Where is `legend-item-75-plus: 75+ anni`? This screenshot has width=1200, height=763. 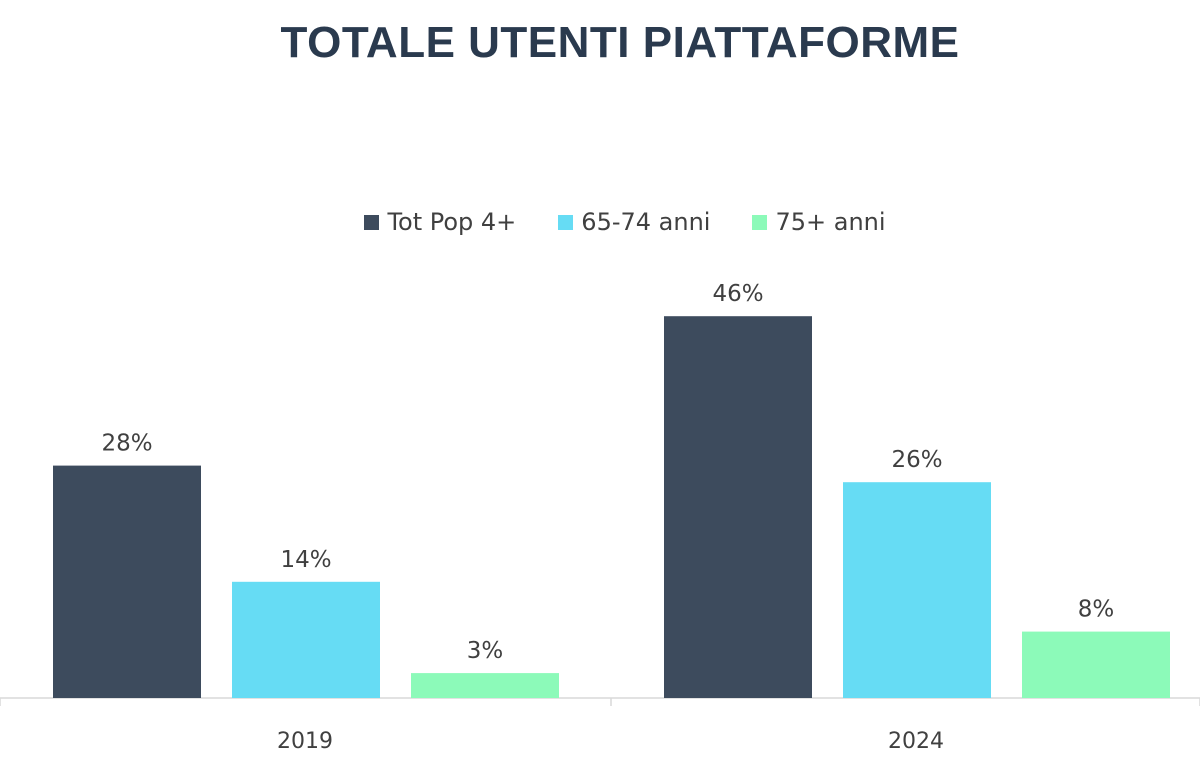
legend-item-75-plus: 75+ anni is located at coordinates (819, 222).